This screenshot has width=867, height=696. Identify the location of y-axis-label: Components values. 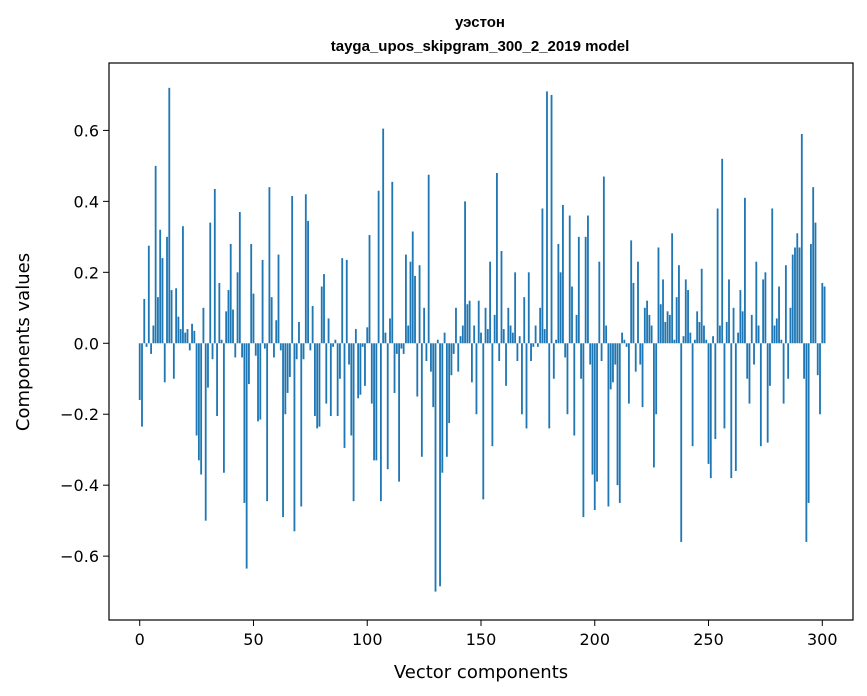
(23, 342).